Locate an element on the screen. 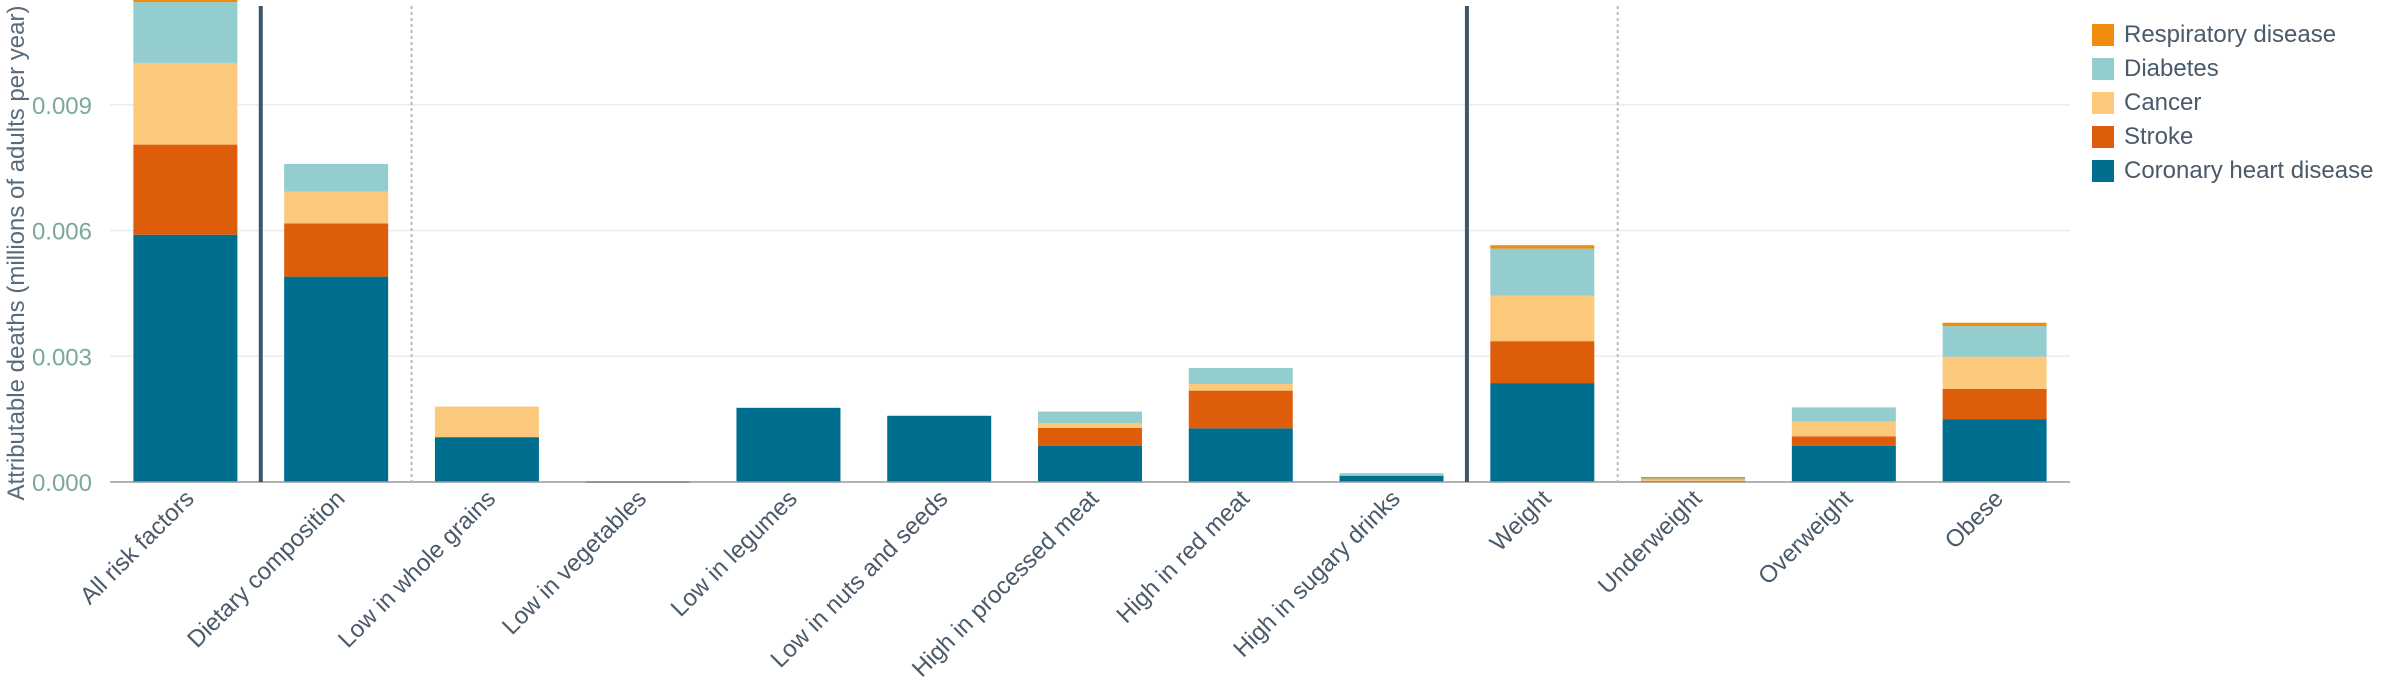  x-tick-label: High in red meat is located at coordinates (1183, 557).